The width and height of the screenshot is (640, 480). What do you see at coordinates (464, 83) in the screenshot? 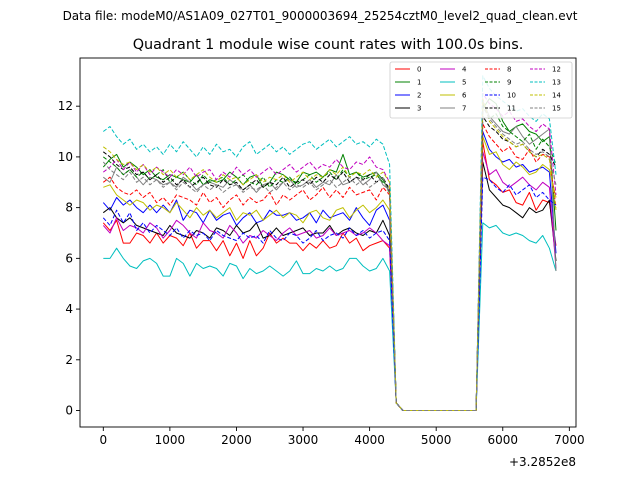
I see `legend-label-5: 5` at bounding box center [464, 83].